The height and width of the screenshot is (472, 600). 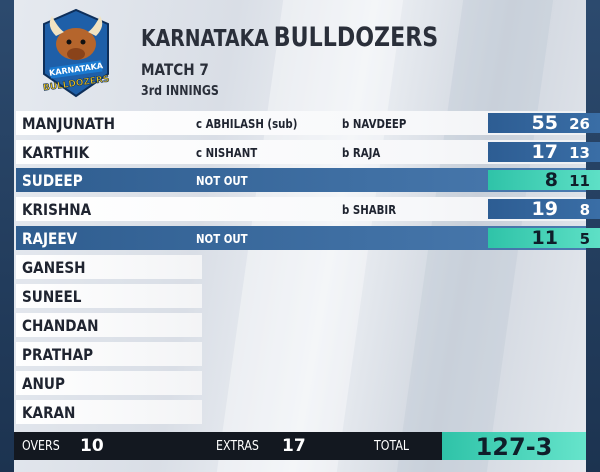 I want to click on score-box: 8 11, so click(x=544, y=180).